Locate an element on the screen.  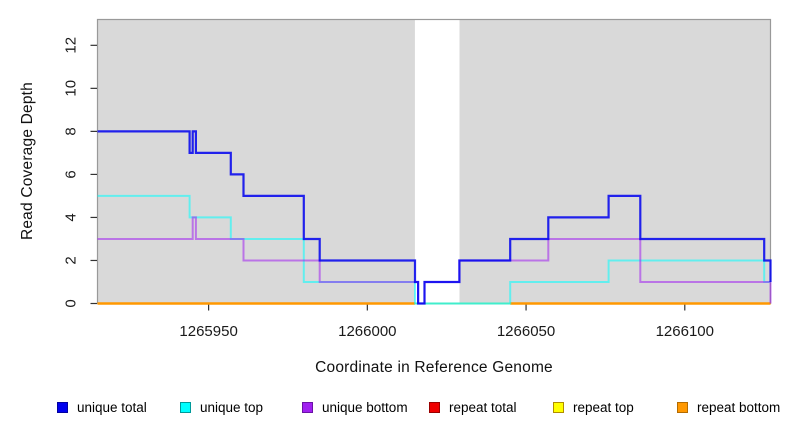
legend-item-repeat-bottom: repeat bottom is located at coordinates (728, 407).